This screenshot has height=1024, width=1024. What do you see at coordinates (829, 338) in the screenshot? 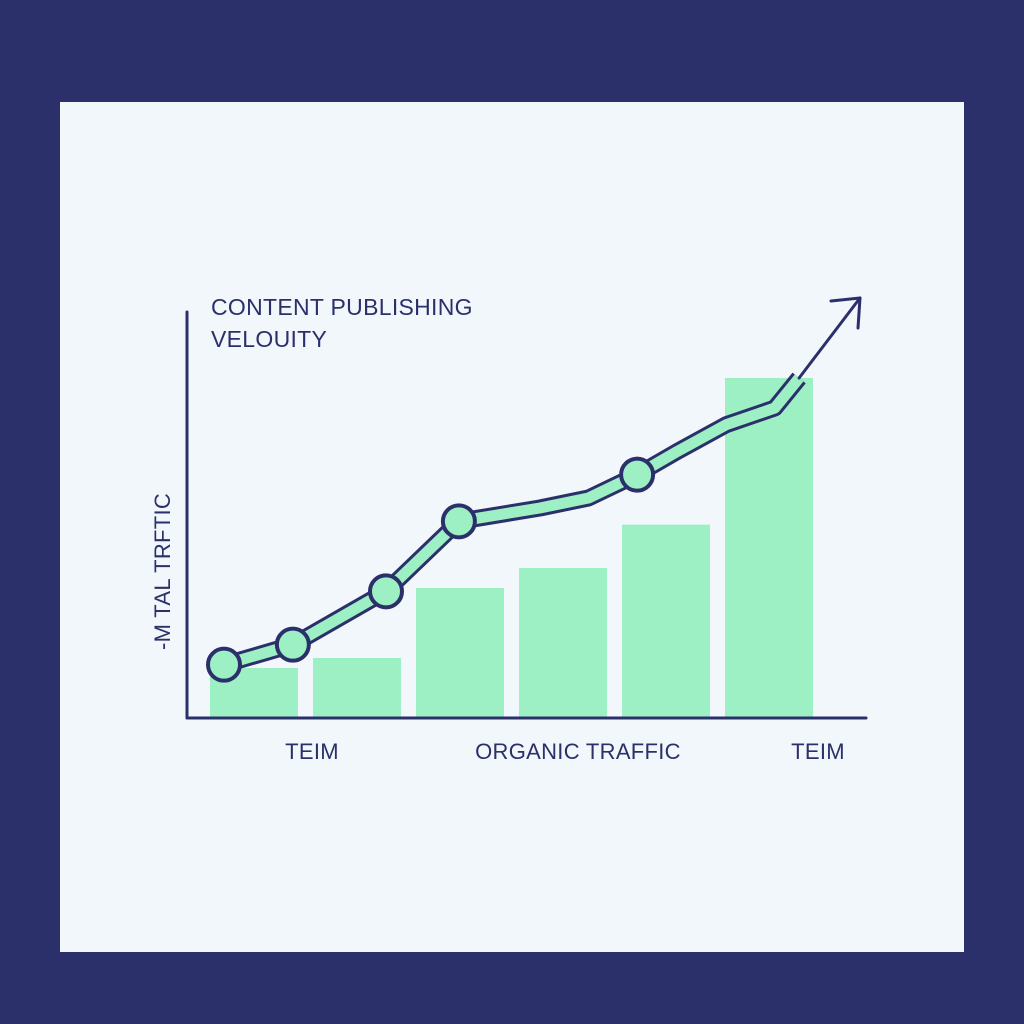
I see `arrow-shaft` at bounding box center [829, 338].